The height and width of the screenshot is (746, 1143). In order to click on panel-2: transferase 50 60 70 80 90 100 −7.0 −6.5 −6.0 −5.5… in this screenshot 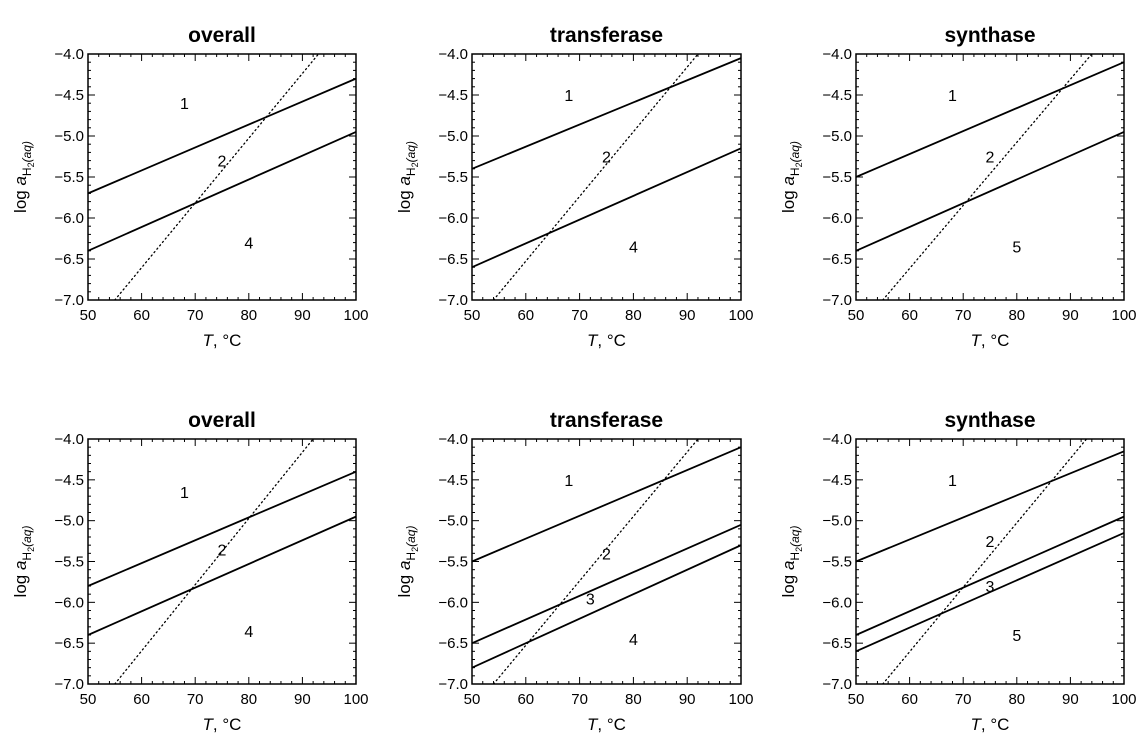, I will do `click(574, 187)`.